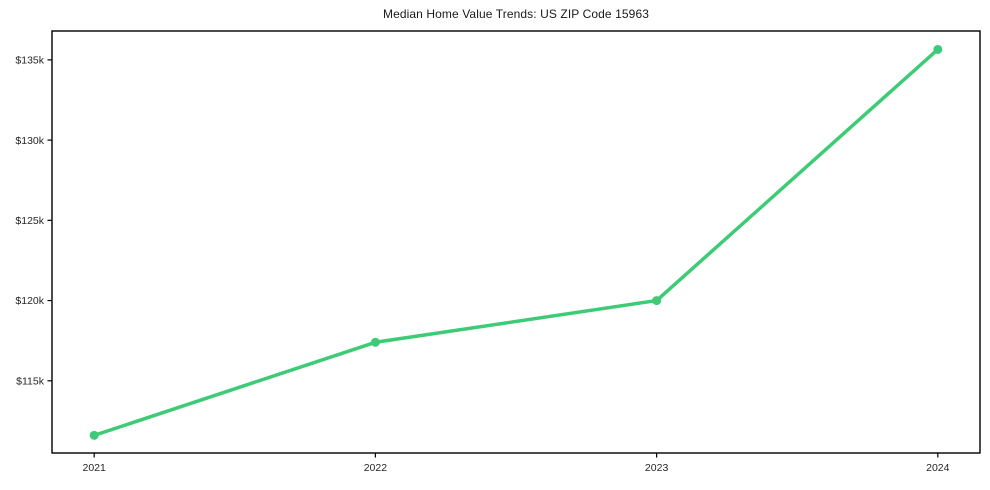  I want to click on x-axis-tick-label: 2022, so click(376, 468).